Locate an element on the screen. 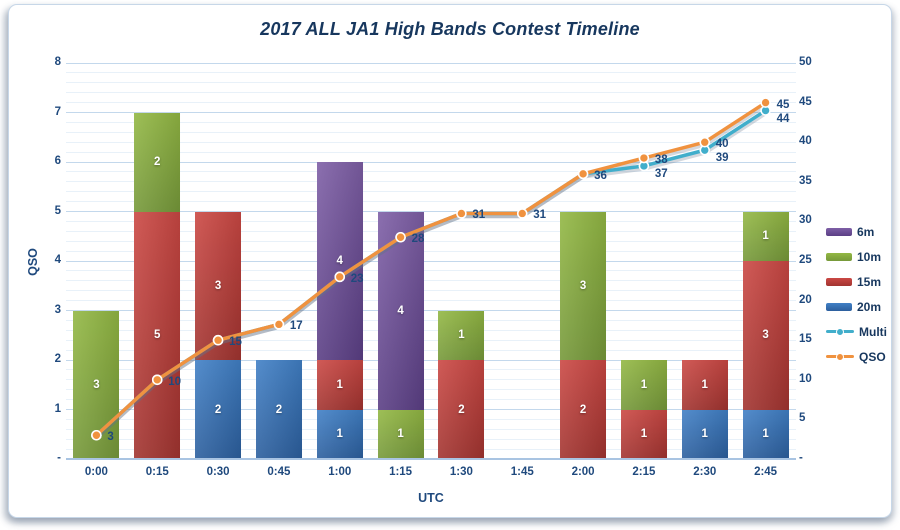 This screenshot has width=900, height=530. legend: 6m 10m 15m 20m Multi QSO is located at coordinates (856, 294).